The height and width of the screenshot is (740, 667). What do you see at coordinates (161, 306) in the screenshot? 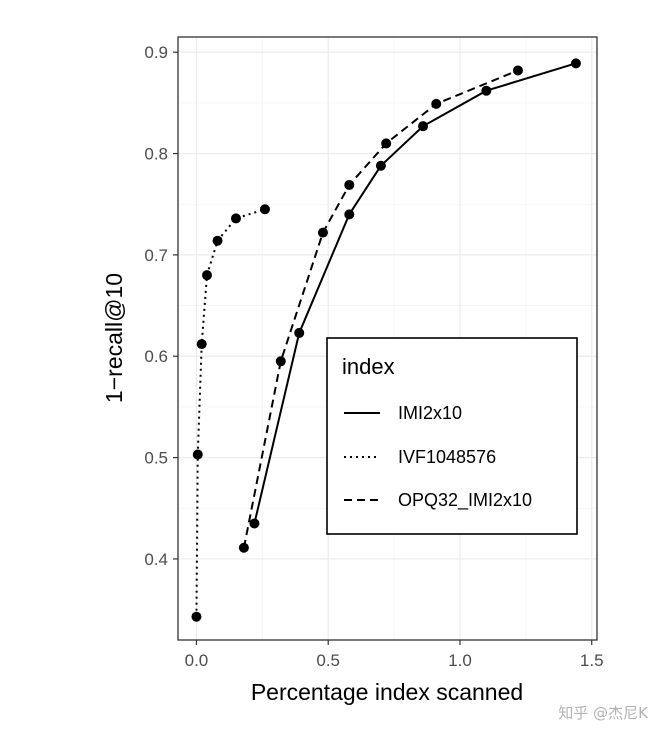
I see `y-axis: 0.4 0.5 0.6 0.7 0.8 0.9` at bounding box center [161, 306].